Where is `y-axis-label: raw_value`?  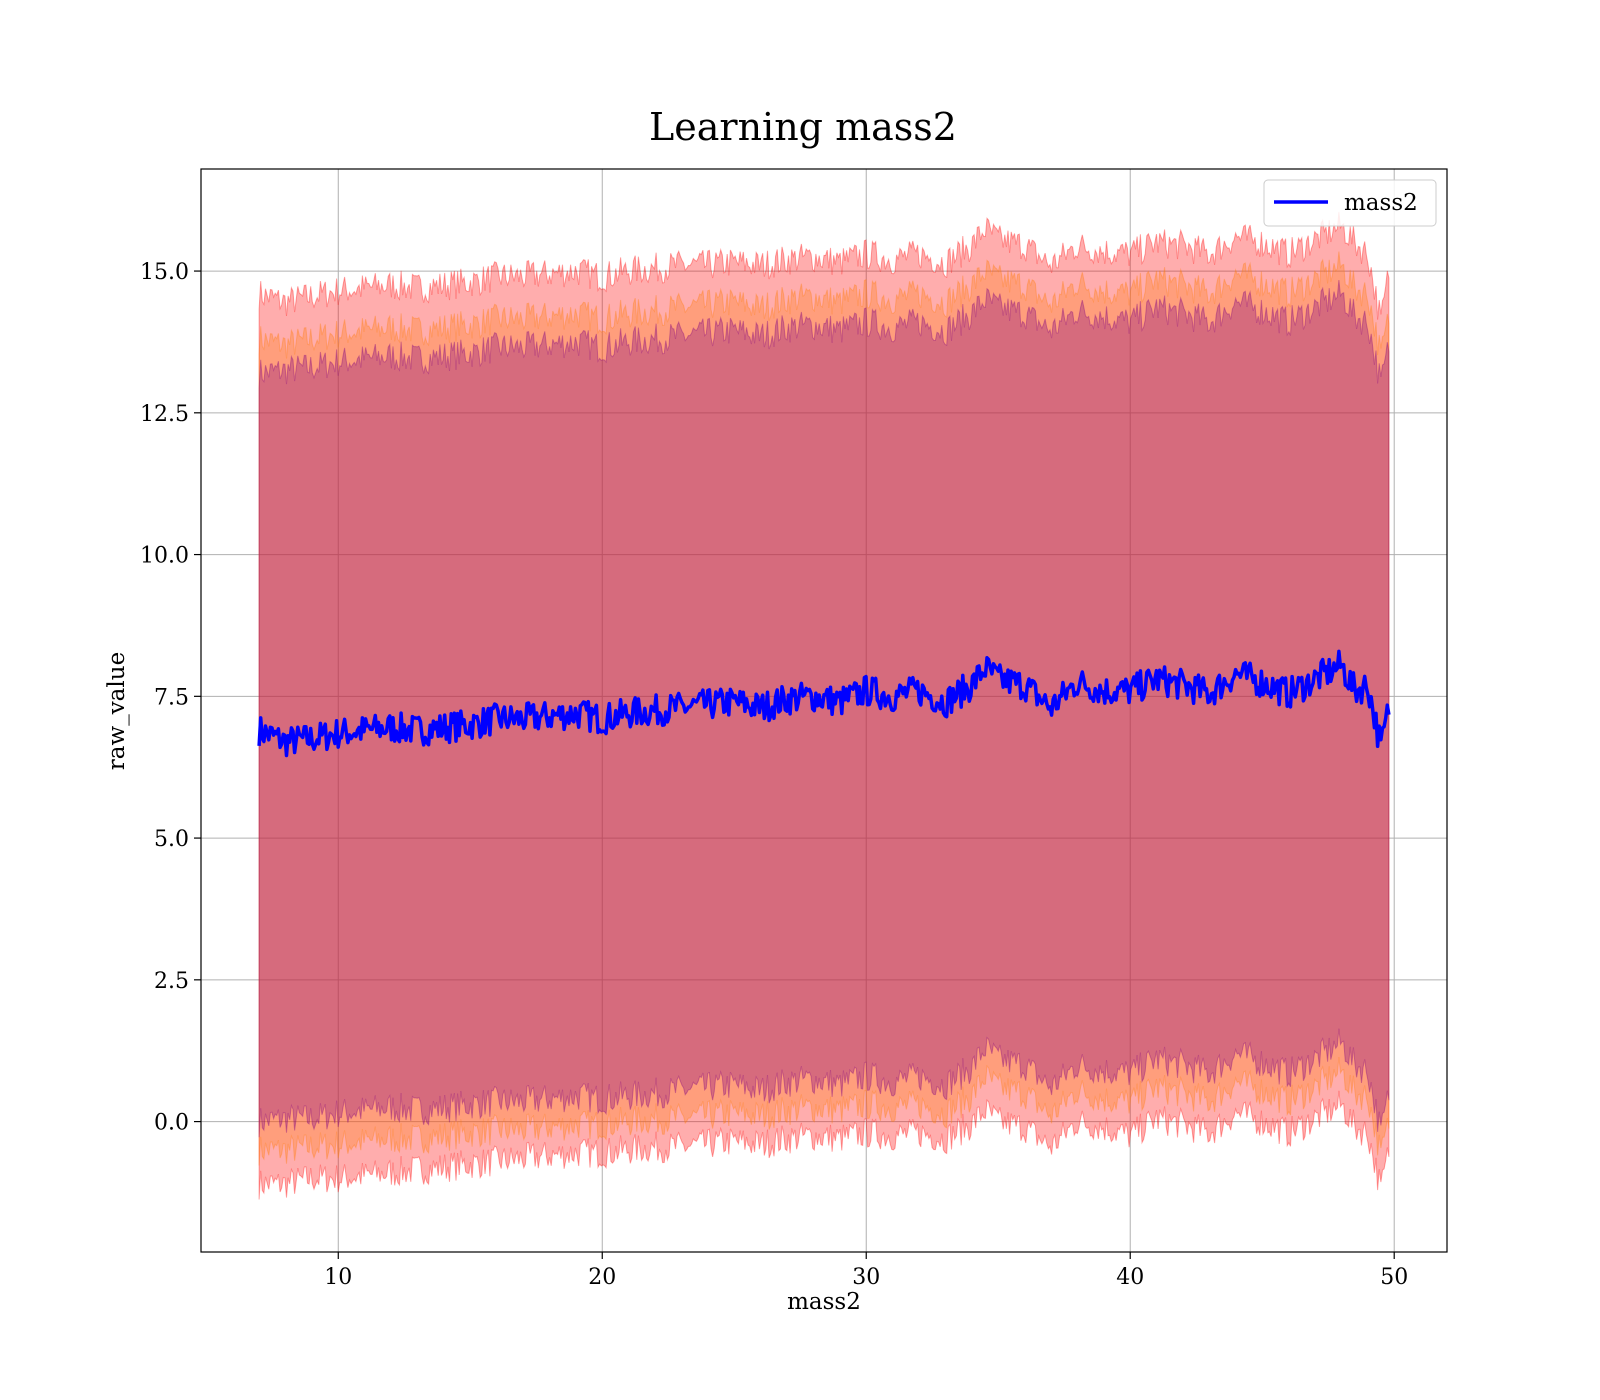
y-axis-label: raw_value is located at coordinates (117, 711).